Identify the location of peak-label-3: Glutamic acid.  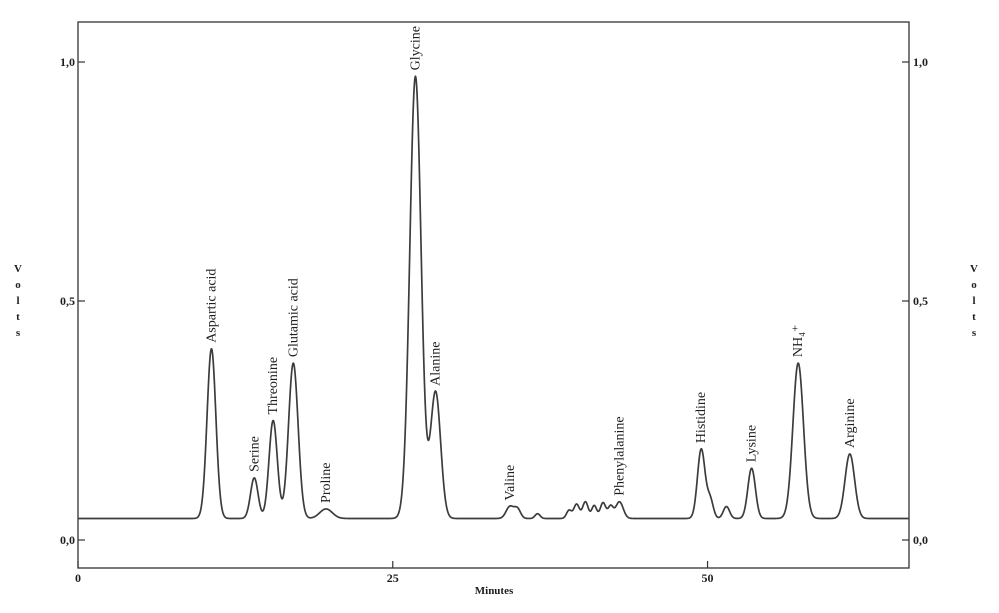
(293, 317).